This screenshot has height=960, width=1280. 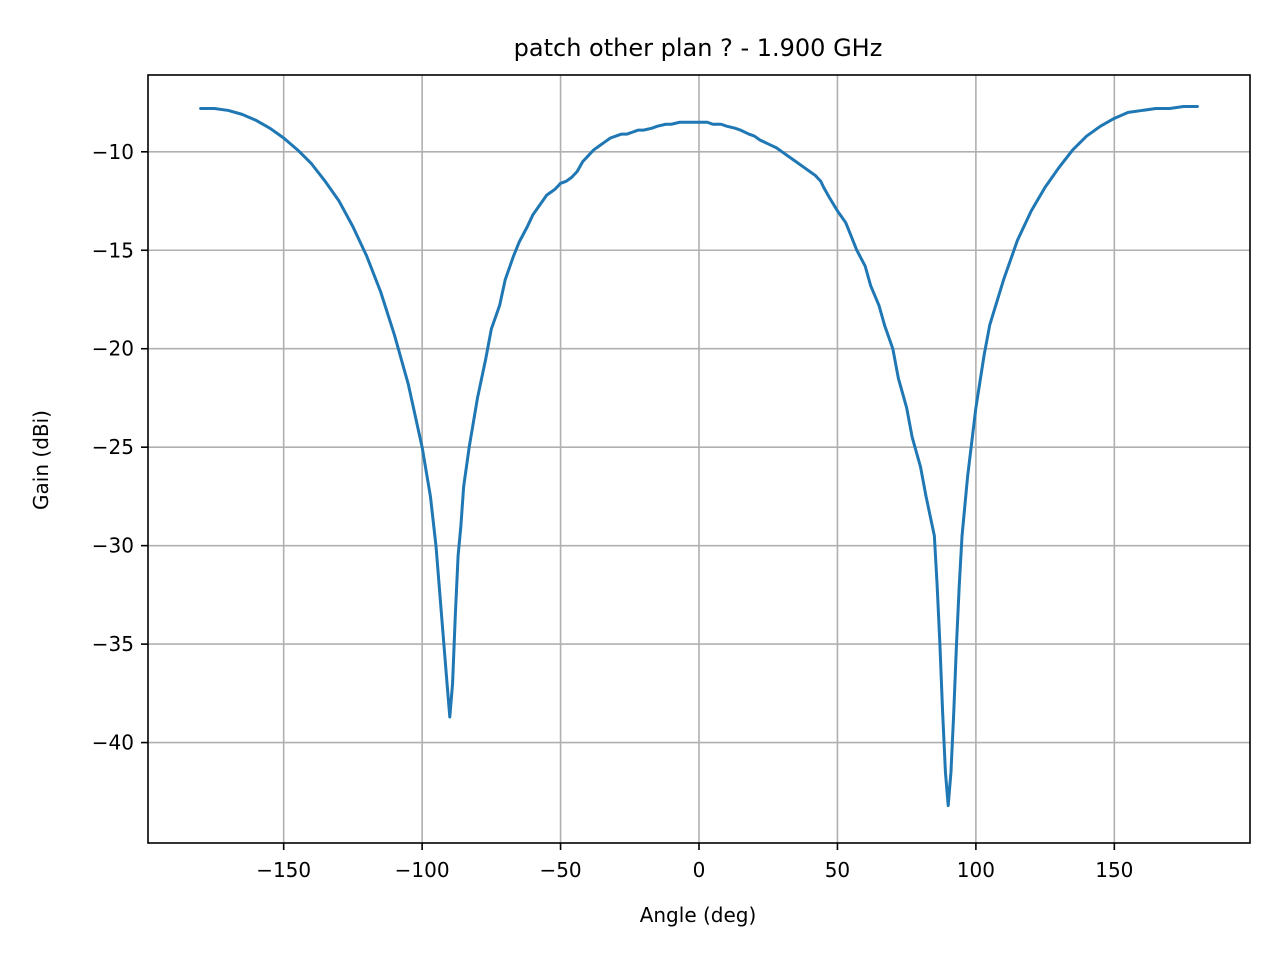 I want to click on x-tick-label: −50, so click(x=560, y=870).